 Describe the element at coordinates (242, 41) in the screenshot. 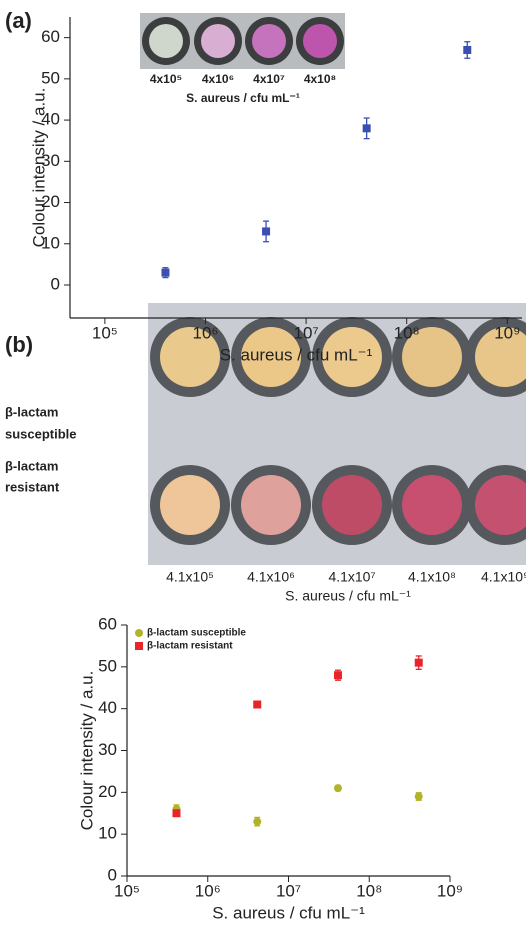

I see `inset-photo` at that location.